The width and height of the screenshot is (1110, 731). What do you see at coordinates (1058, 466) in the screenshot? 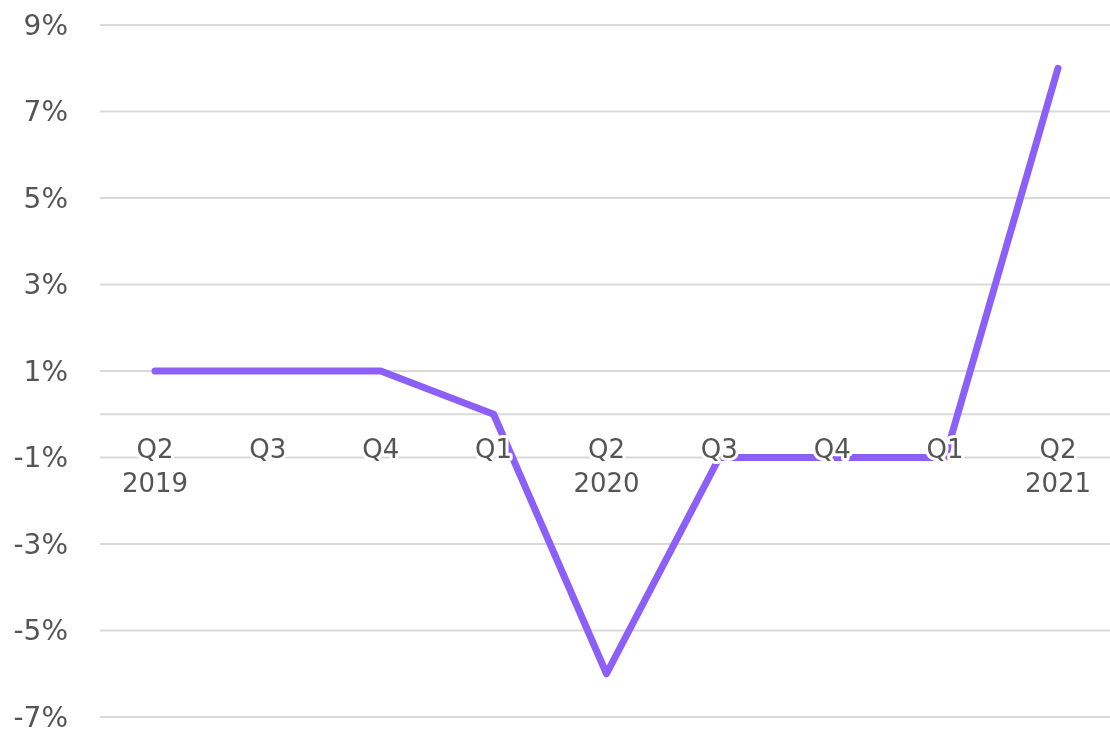
I see `x-tick-label: Q2 2021` at bounding box center [1058, 466].